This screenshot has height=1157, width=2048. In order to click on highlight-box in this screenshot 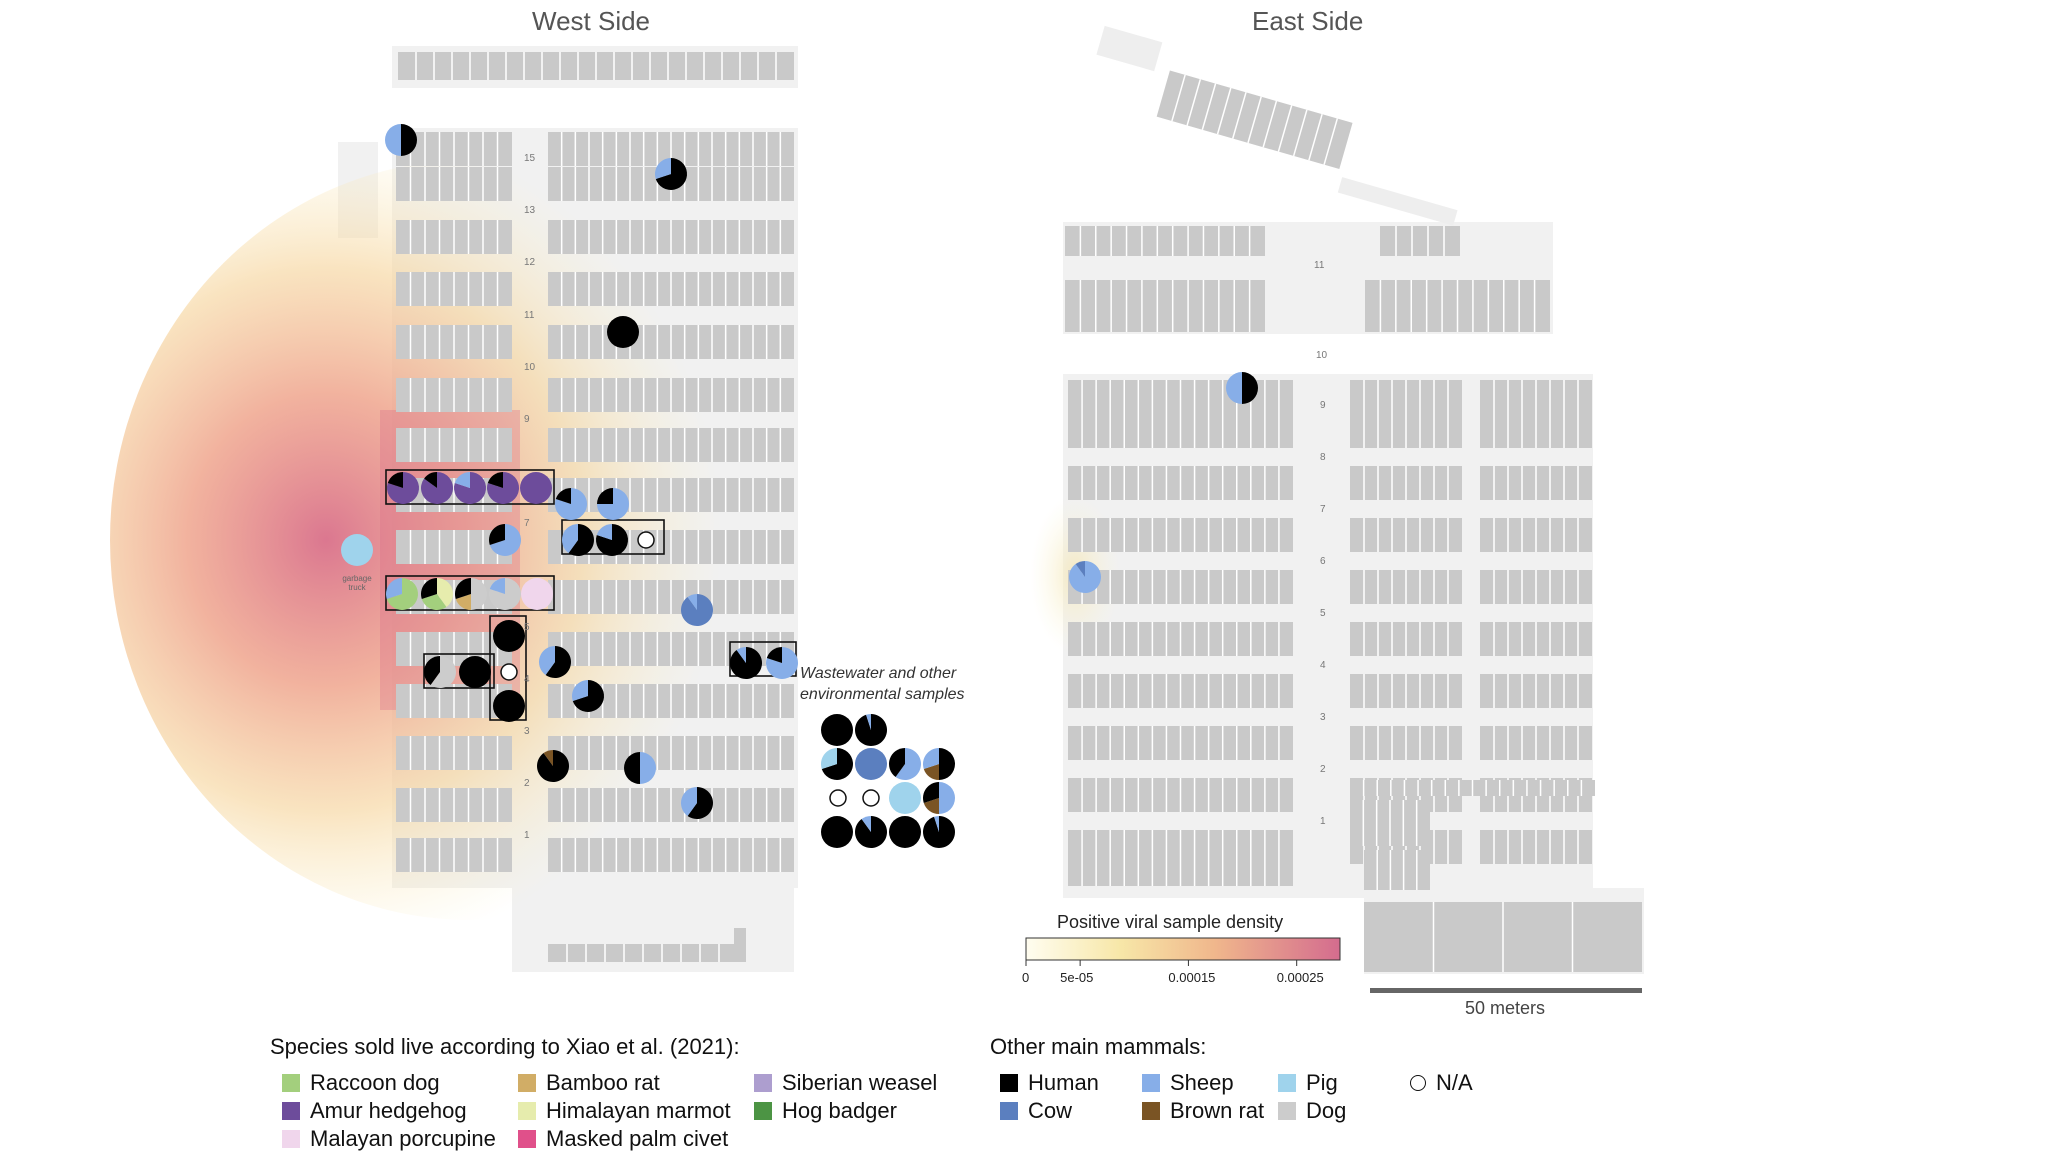, I will do `click(470, 593)`.